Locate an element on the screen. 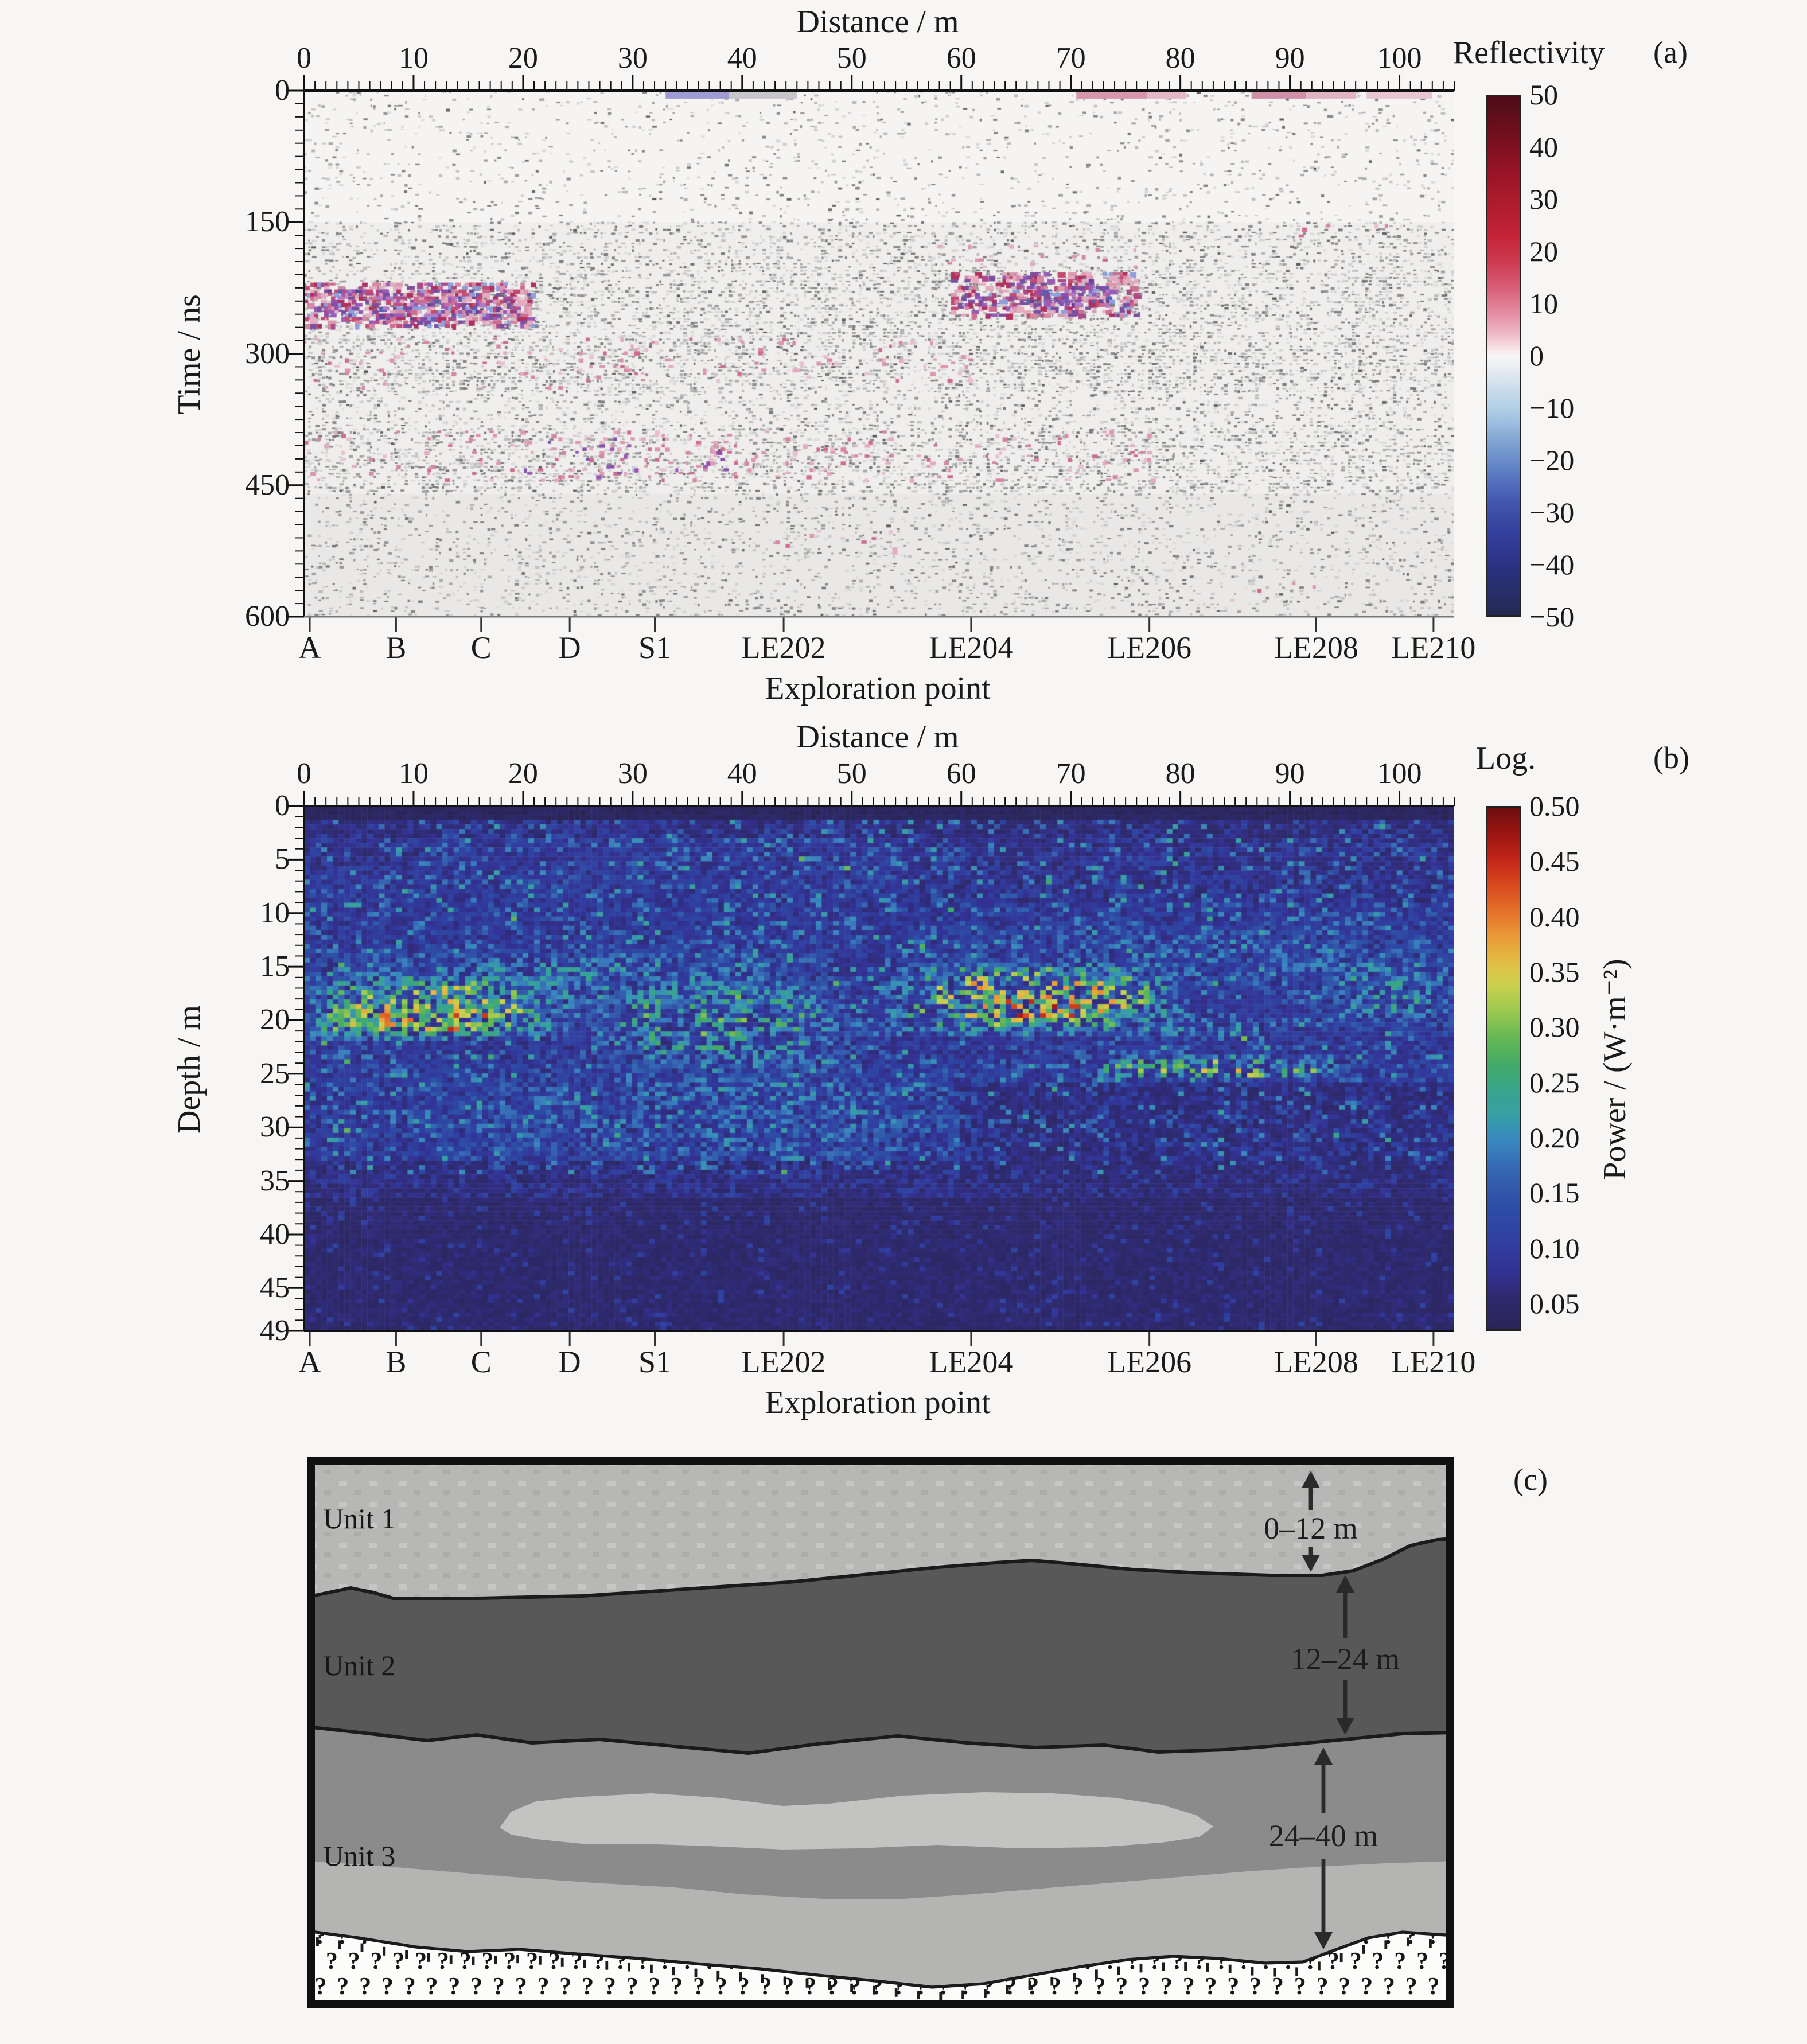  colorbar-tick-label: 0.45 is located at coordinates (1554, 861).